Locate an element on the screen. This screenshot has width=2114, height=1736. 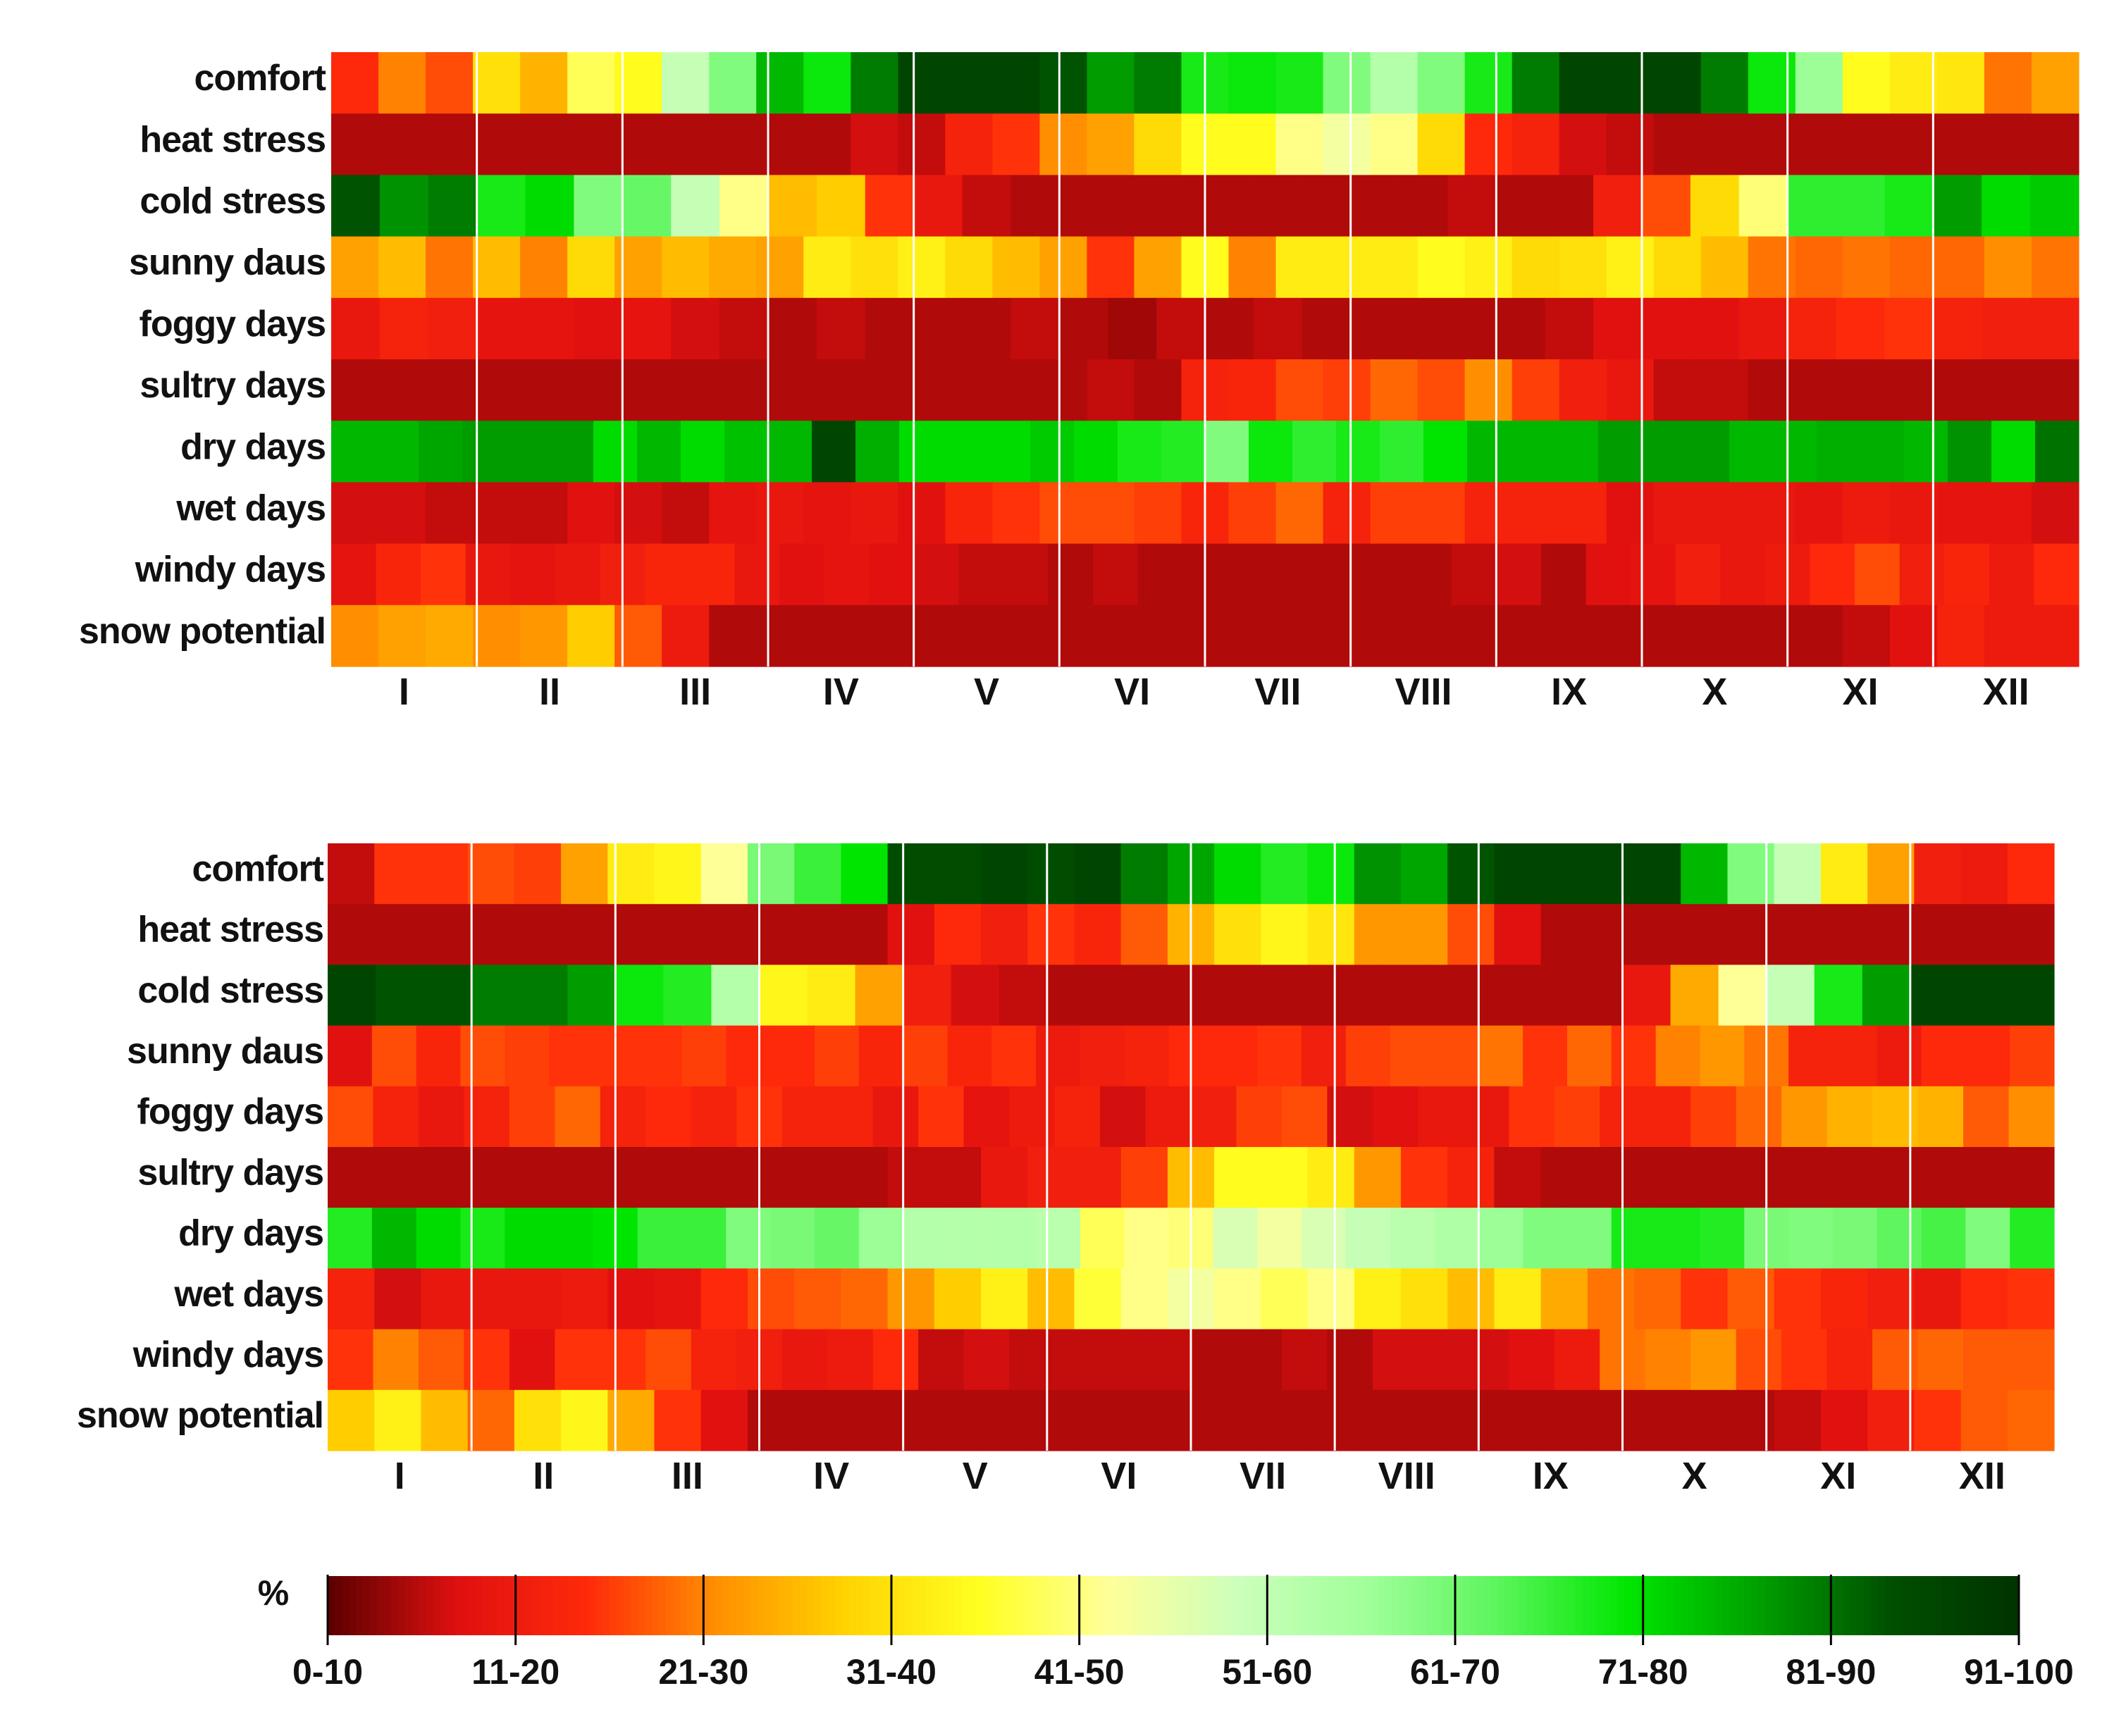
month-label: VI is located at coordinates (1132, 692).